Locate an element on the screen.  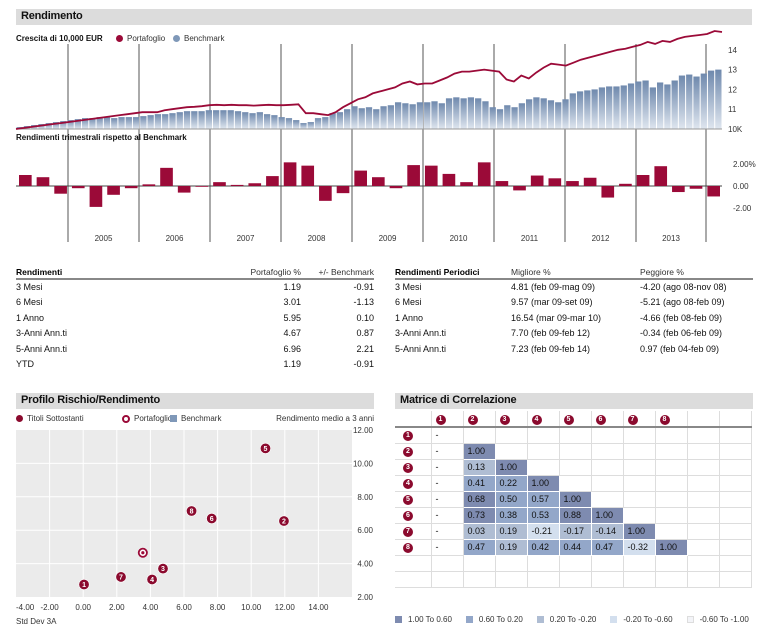
matrix-cell: - is located at coordinates (447, 435).